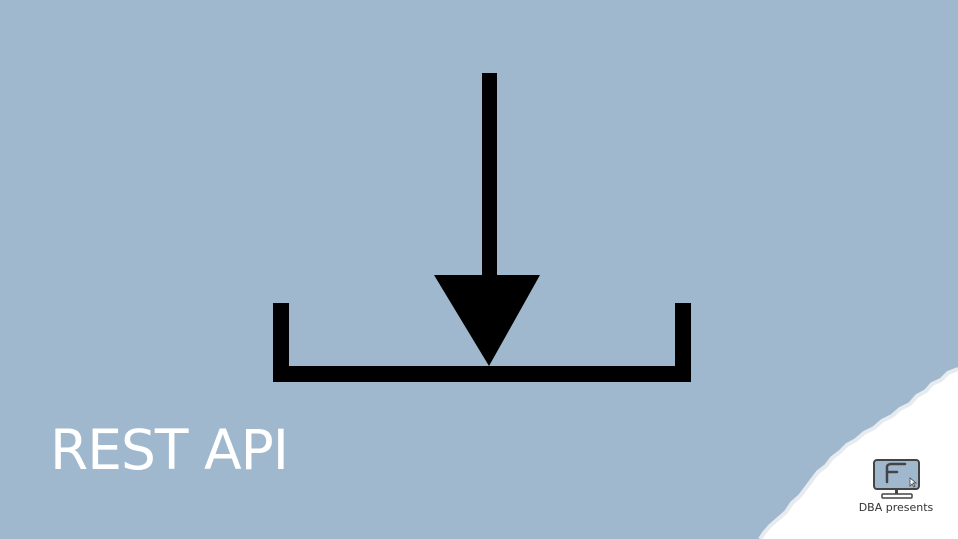  What do you see at coordinates (896, 491) in the screenshot?
I see `logo-neck` at bounding box center [896, 491].